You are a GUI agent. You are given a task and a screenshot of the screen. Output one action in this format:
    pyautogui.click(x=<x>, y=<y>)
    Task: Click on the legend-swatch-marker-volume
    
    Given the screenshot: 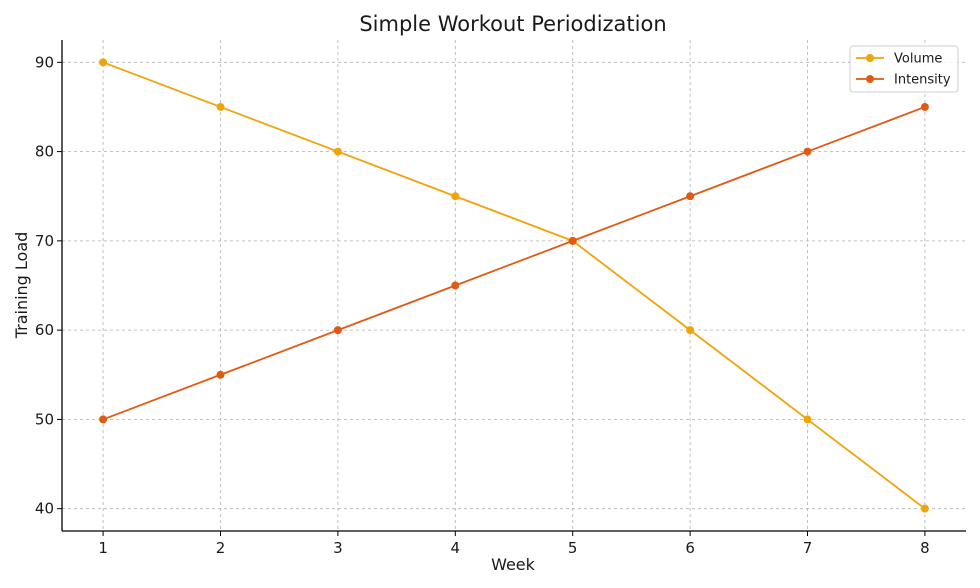 What is the action you would take?
    pyautogui.click(x=870, y=58)
    